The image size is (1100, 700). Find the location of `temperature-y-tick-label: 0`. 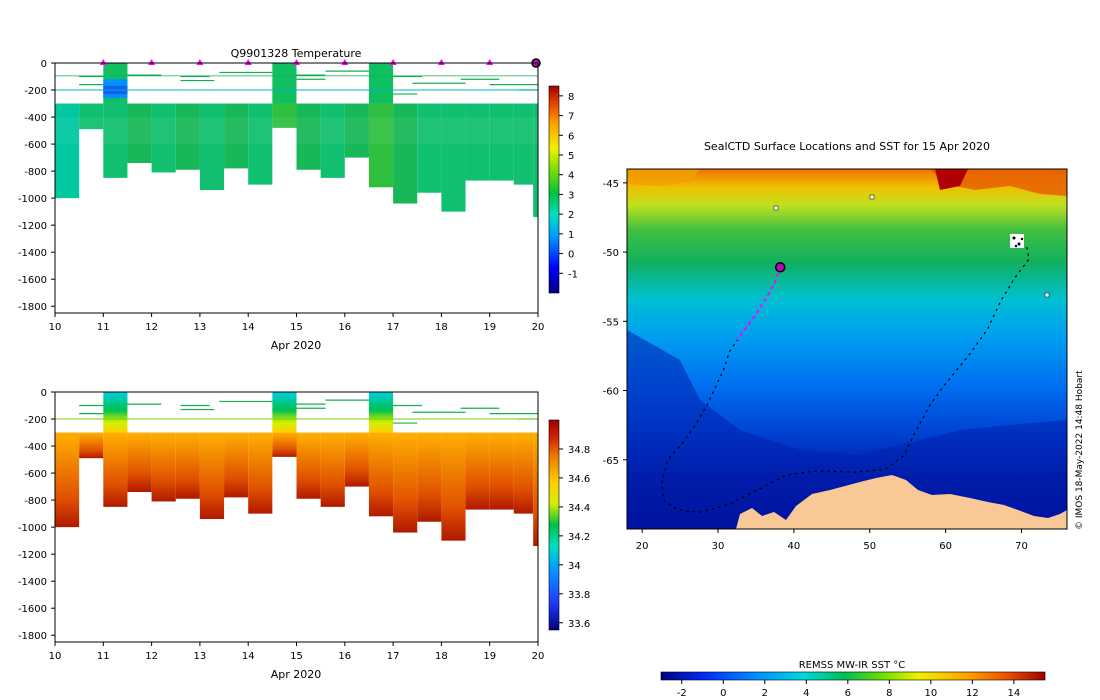

temperature-y-tick-label: 0 is located at coordinates (44, 64).